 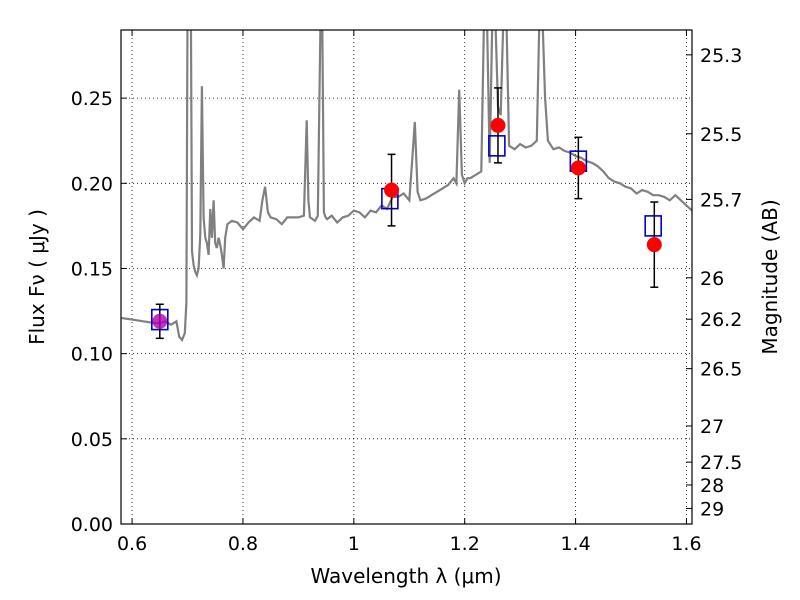 I want to click on y-axis-title: Flux Fν ( μJy ), so click(x=37, y=277).